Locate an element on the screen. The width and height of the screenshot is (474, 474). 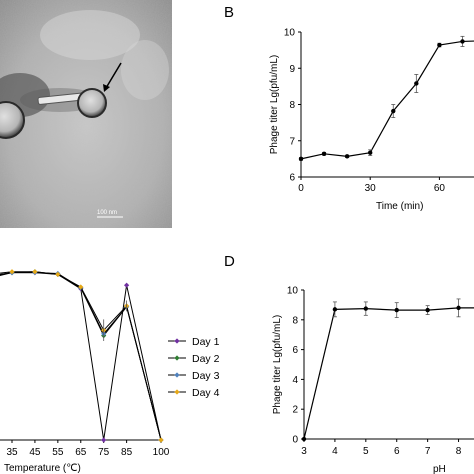
x-tick-label-c: 35 is located at coordinates (12, 452).